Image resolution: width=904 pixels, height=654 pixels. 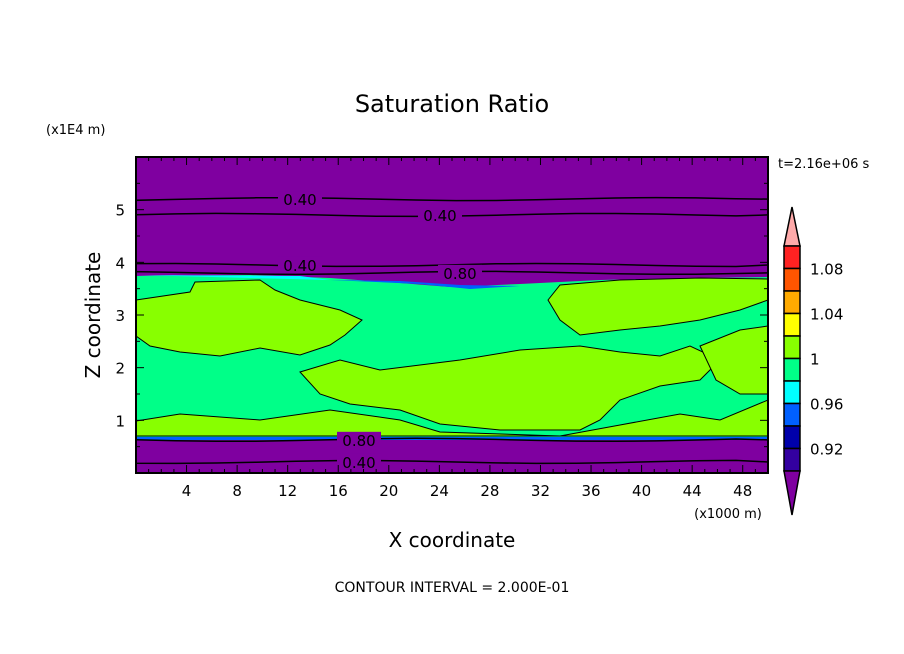 I want to click on x-units-label: (x1000 m), so click(x=728, y=514).